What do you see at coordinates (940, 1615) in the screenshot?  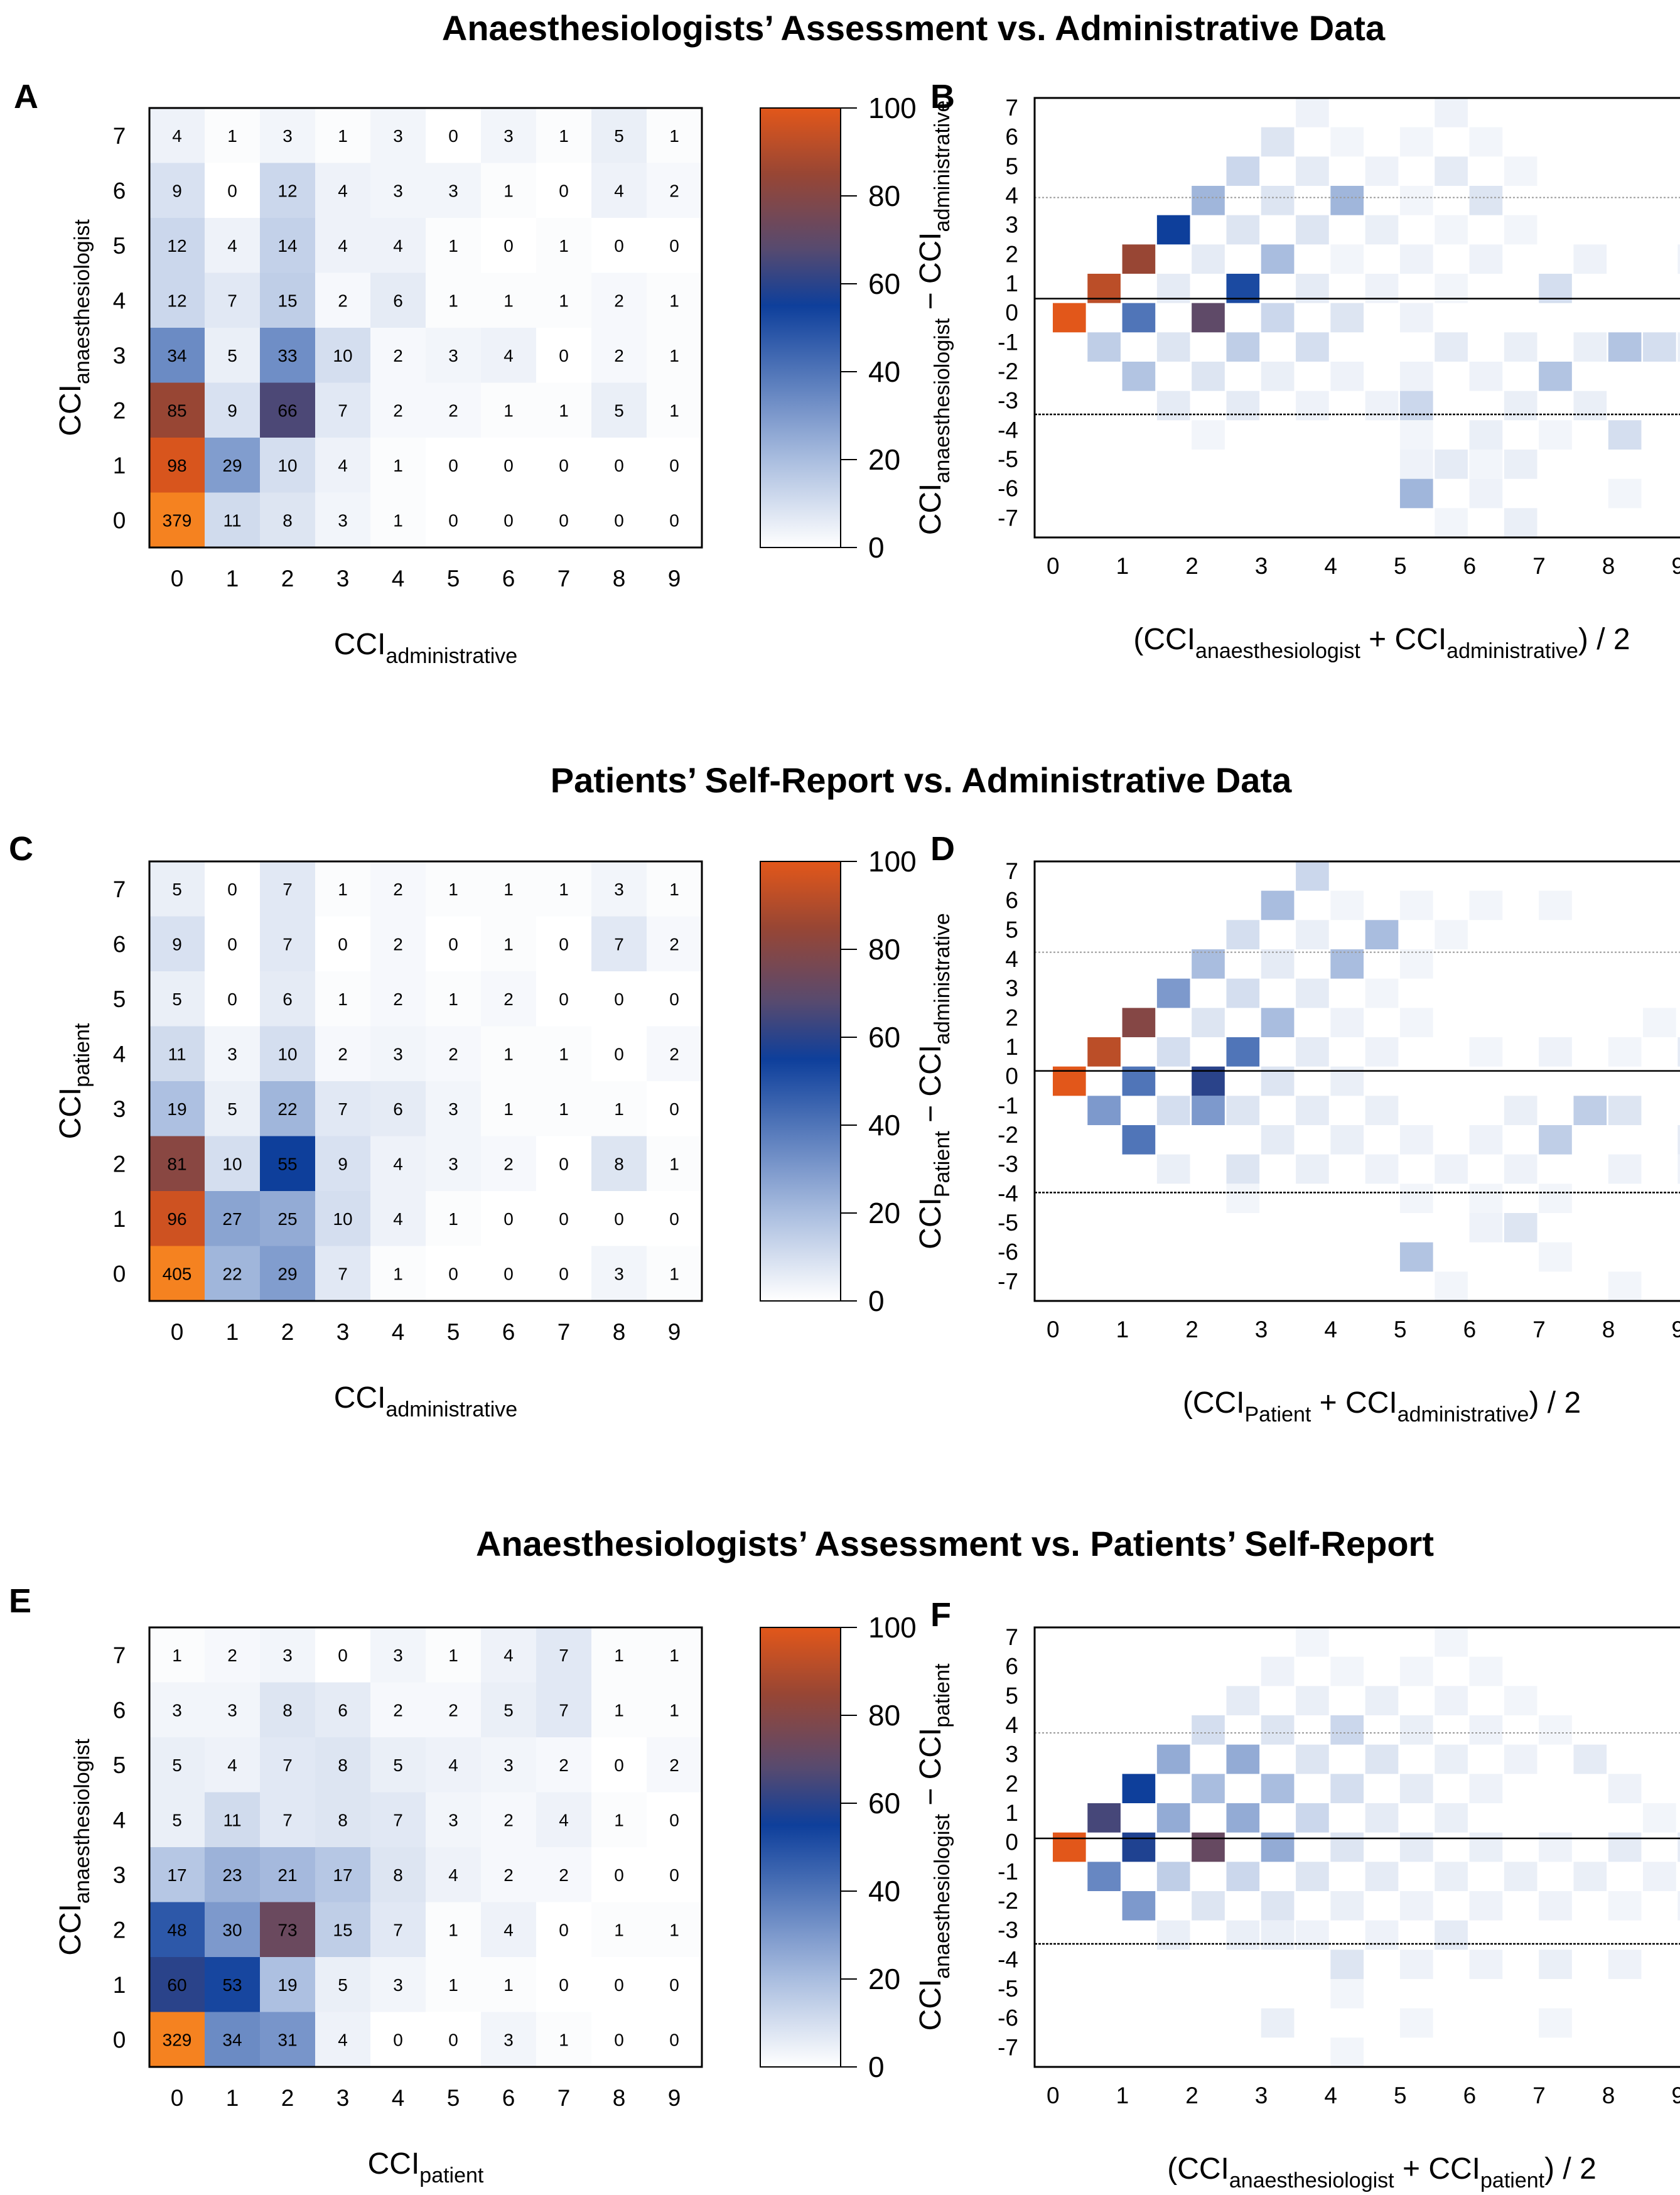 I see `panel-label-f: F` at bounding box center [940, 1615].